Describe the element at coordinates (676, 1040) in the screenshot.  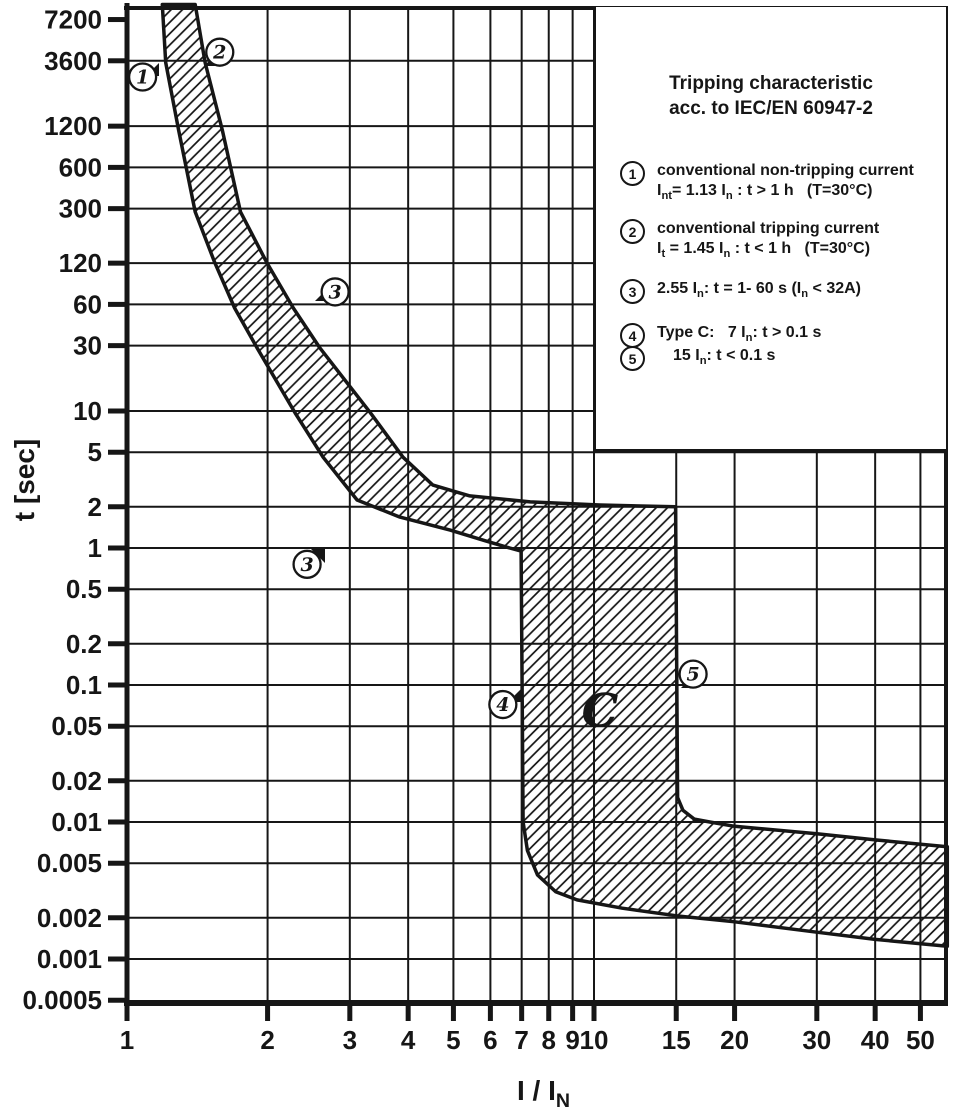
I see `x-tick-label: 15` at that location.